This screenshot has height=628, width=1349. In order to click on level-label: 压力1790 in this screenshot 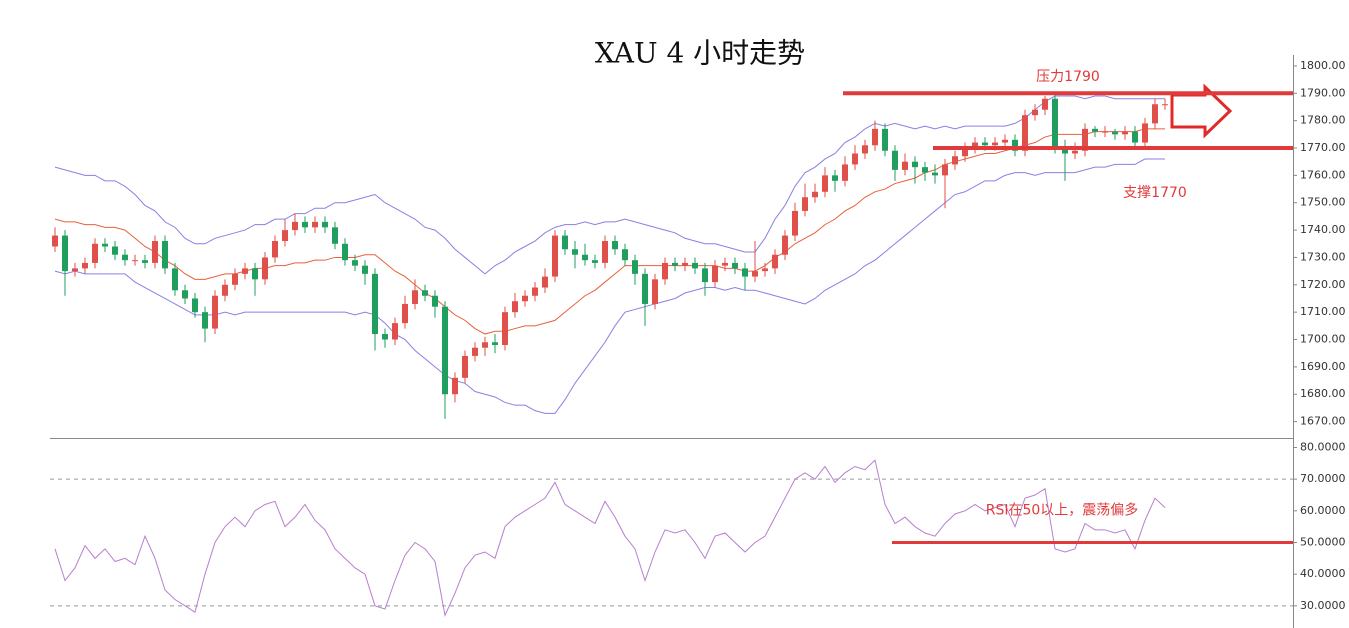, I will do `click(1068, 77)`.